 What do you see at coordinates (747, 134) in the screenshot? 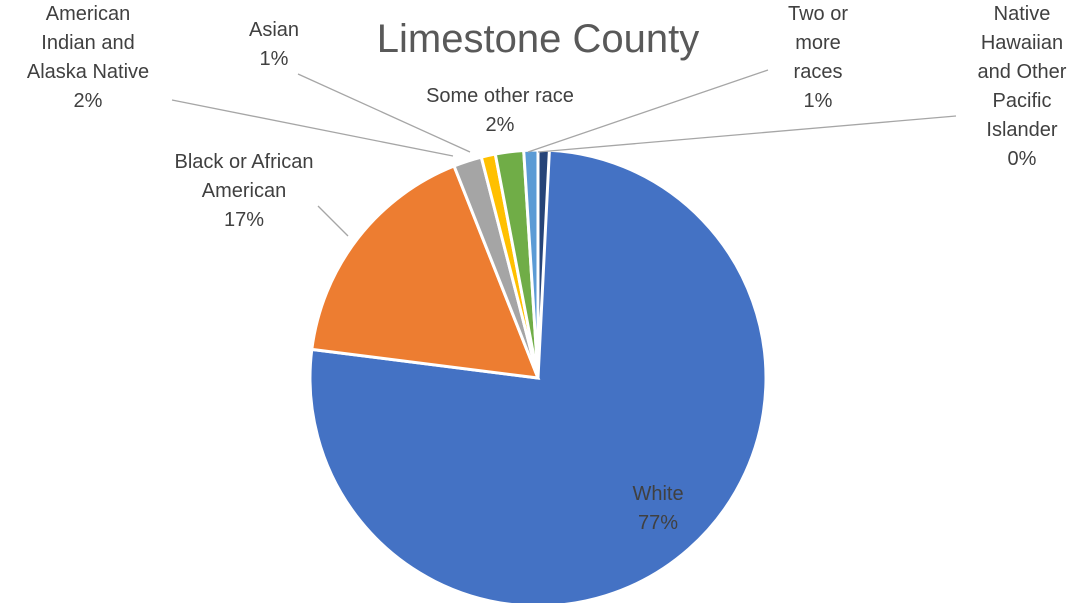
I see `leader-line-native-hawaiian-and-other-pacific-islander` at bounding box center [747, 134].